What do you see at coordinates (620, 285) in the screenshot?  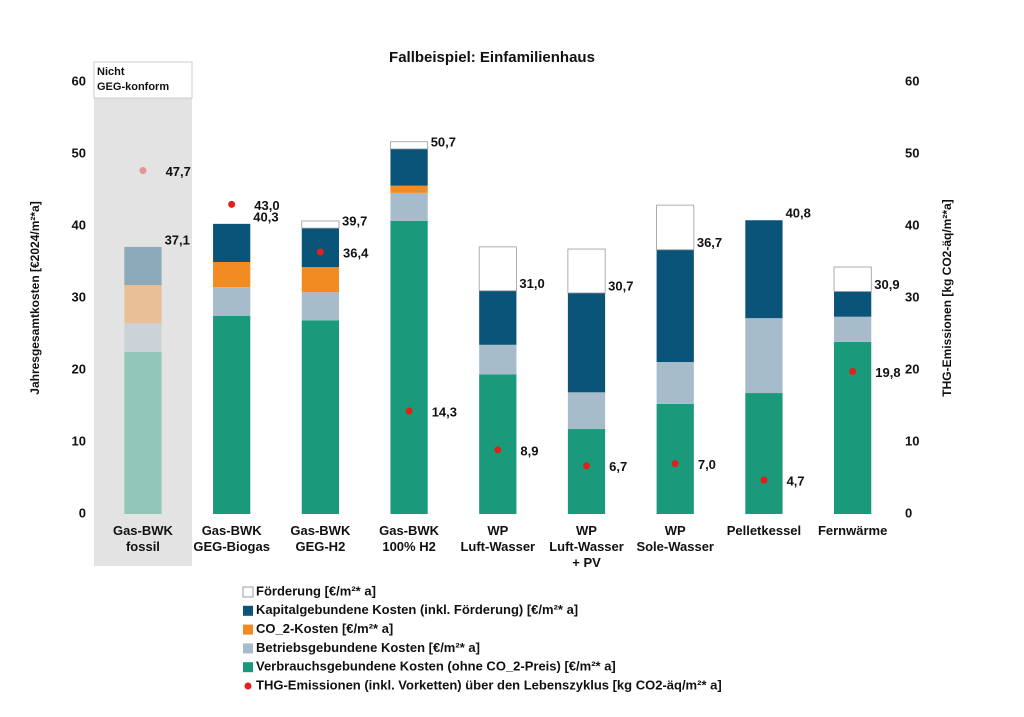 I see `total-label: 30,7` at bounding box center [620, 285].